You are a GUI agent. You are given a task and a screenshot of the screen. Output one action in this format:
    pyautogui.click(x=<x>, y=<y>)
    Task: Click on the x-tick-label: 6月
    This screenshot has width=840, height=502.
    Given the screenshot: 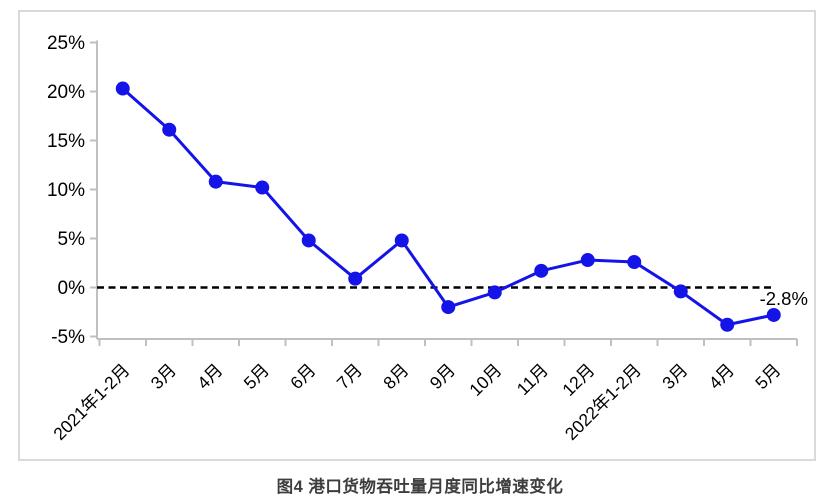 What is the action you would take?
    pyautogui.click(x=302, y=376)
    